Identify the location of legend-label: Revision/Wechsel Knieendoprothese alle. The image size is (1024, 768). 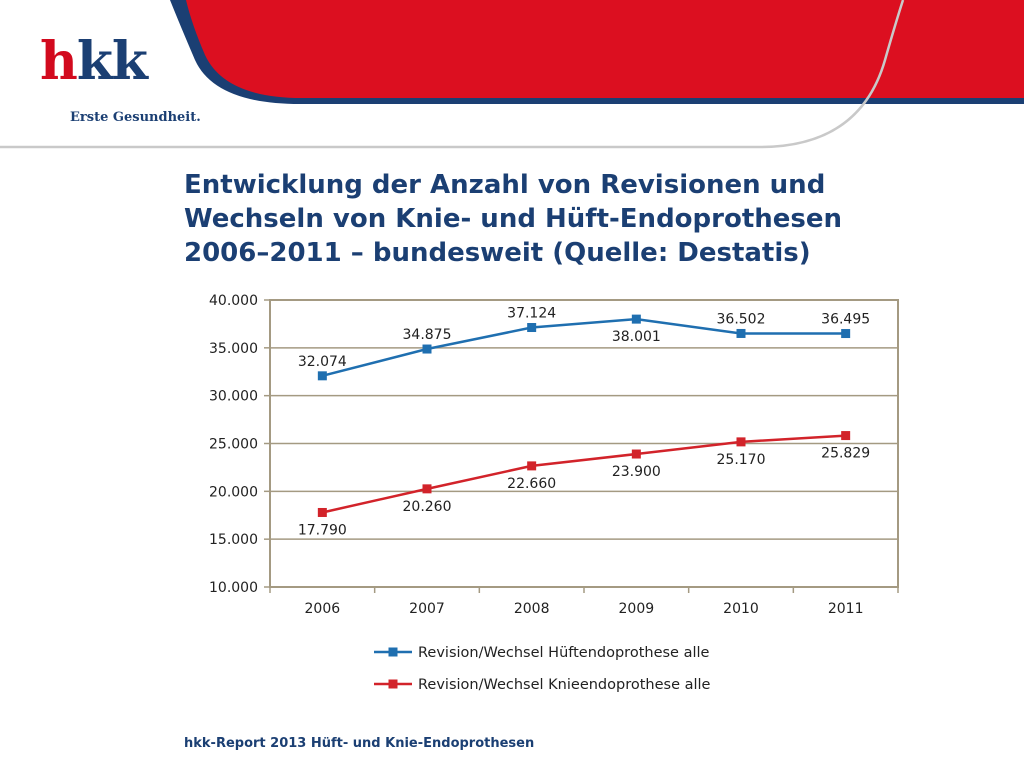
(564, 685).